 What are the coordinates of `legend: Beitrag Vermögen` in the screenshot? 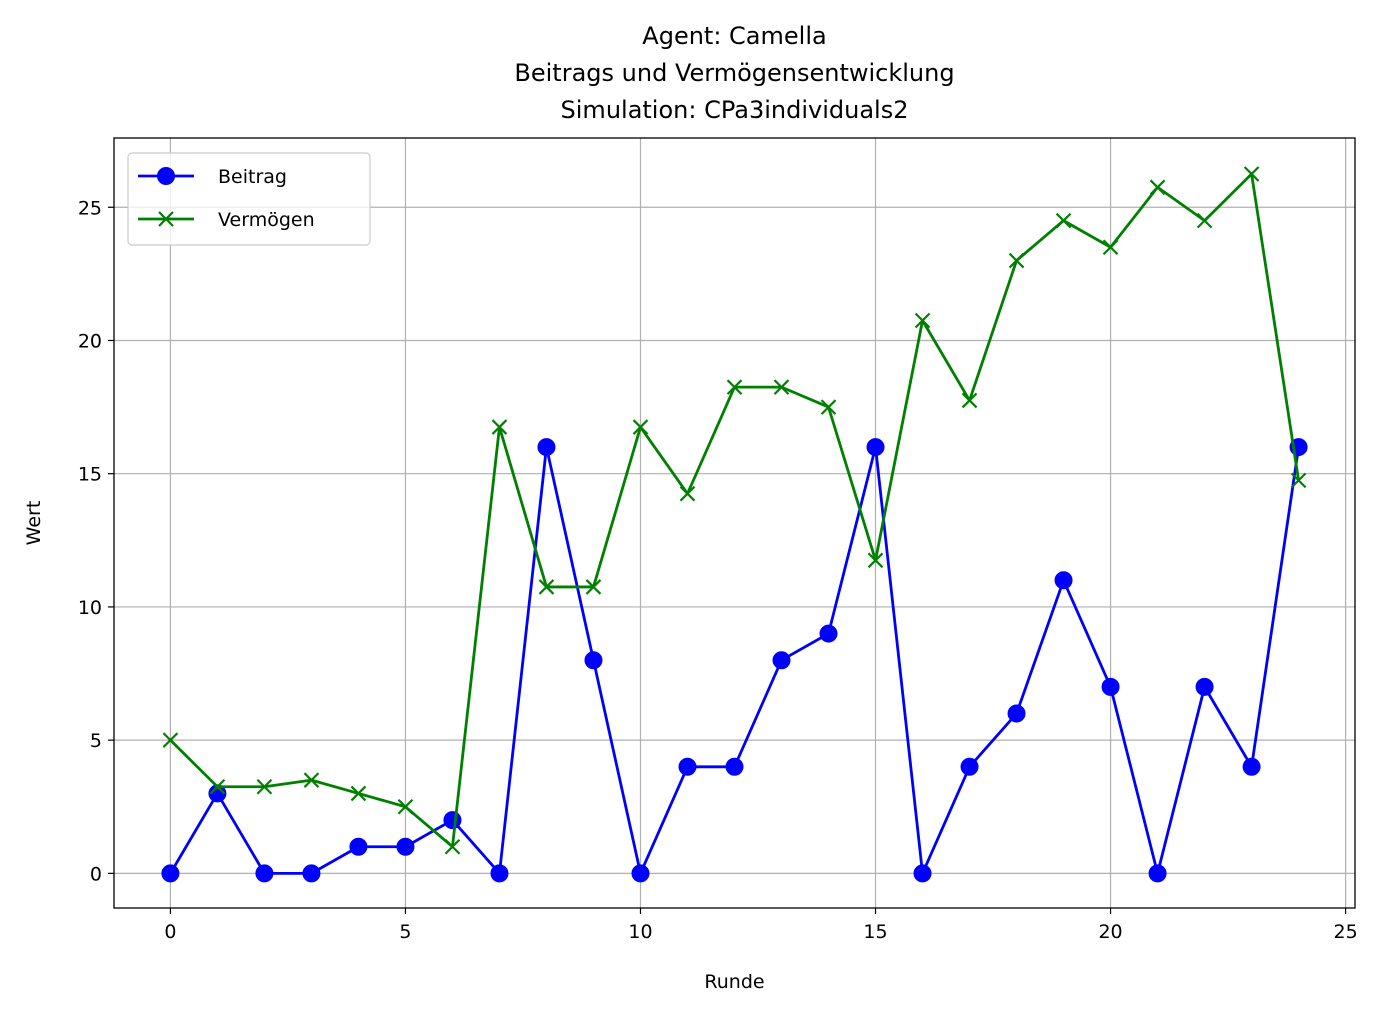 It's located at (249, 199).